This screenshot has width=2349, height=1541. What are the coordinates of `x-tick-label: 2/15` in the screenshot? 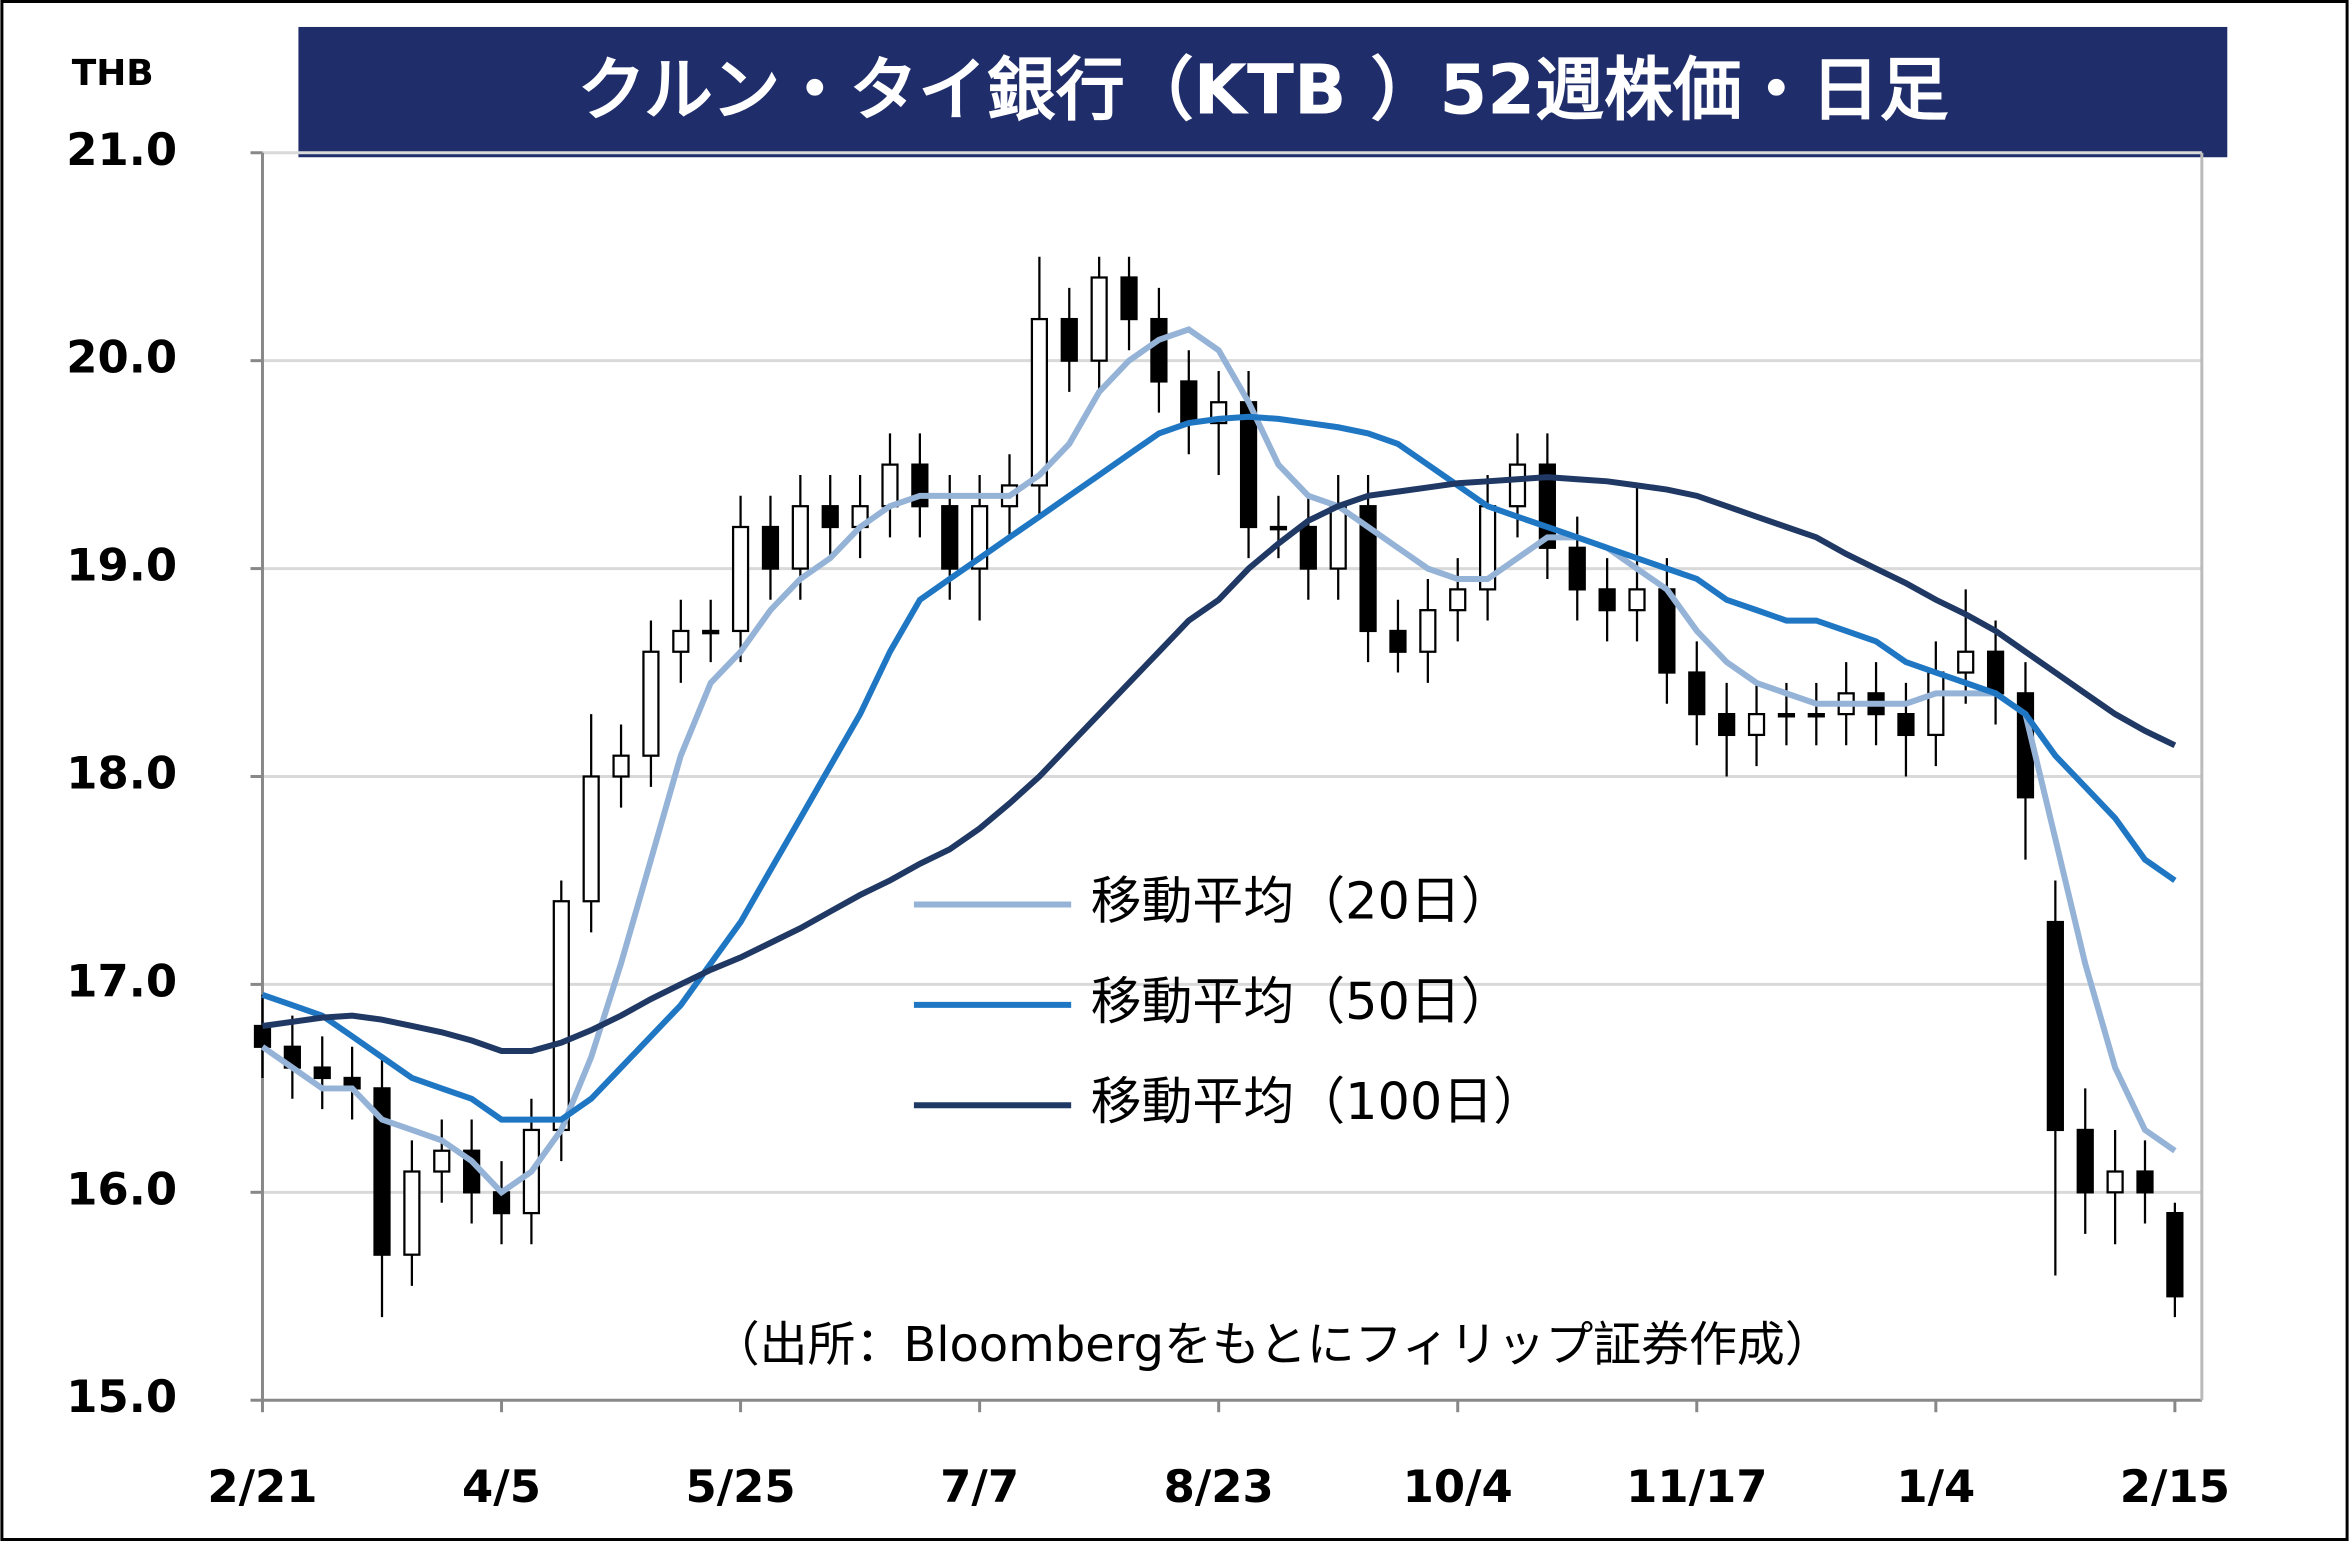 It's located at (2175, 1486).